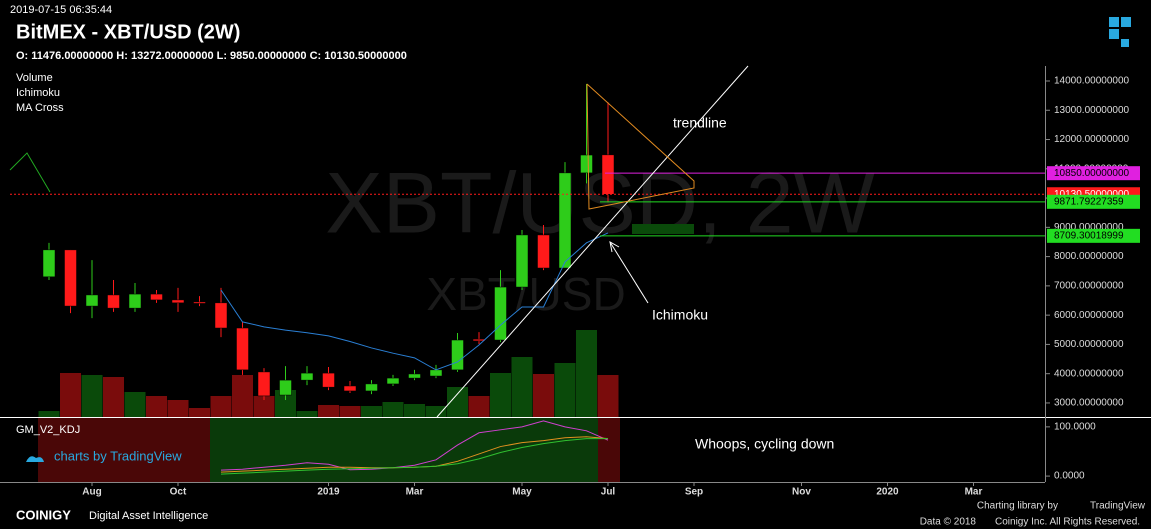 Image resolution: width=1151 pixels, height=529 pixels. Describe the element at coordinates (1089, 201) in the screenshot. I see `level-label: 9871.79227359` at that location.